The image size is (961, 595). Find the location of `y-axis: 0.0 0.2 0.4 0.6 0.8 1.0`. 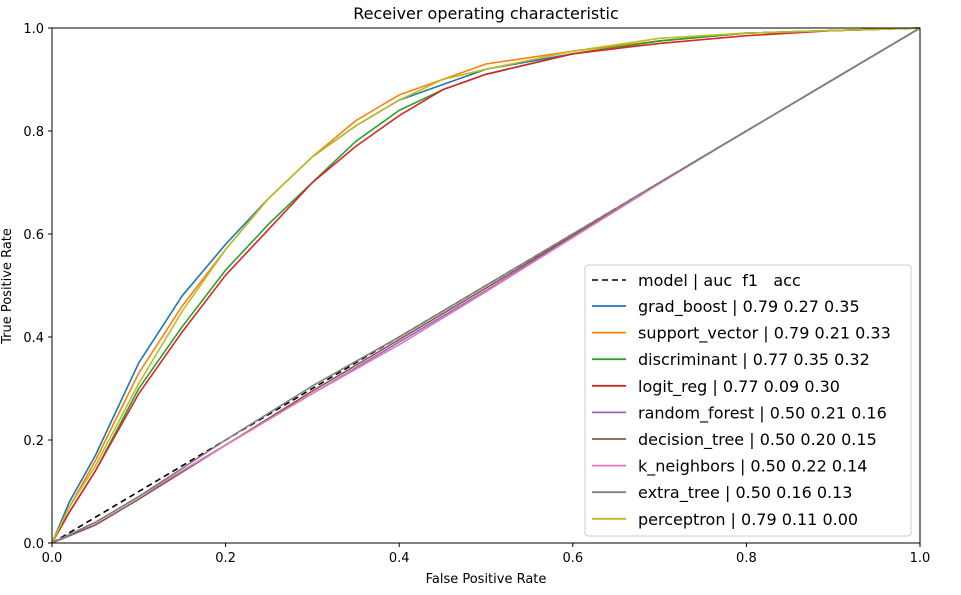

y-axis: 0.0 0.2 0.4 0.6 0.8 1.0 is located at coordinates (37, 287).